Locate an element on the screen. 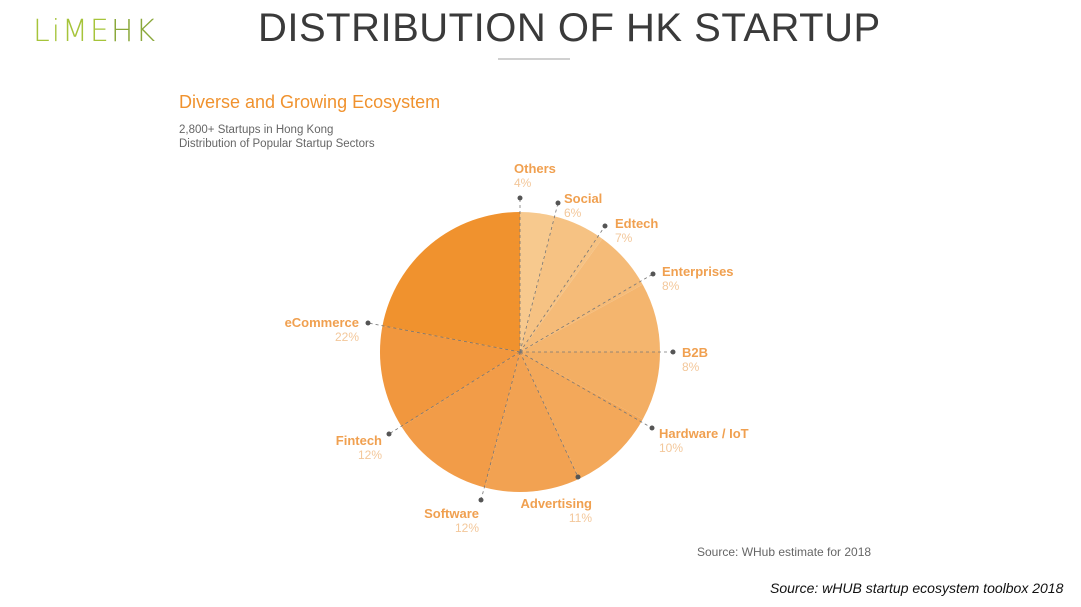 The height and width of the screenshot is (607, 1081). slice-label-name: Social is located at coordinates (583, 198).